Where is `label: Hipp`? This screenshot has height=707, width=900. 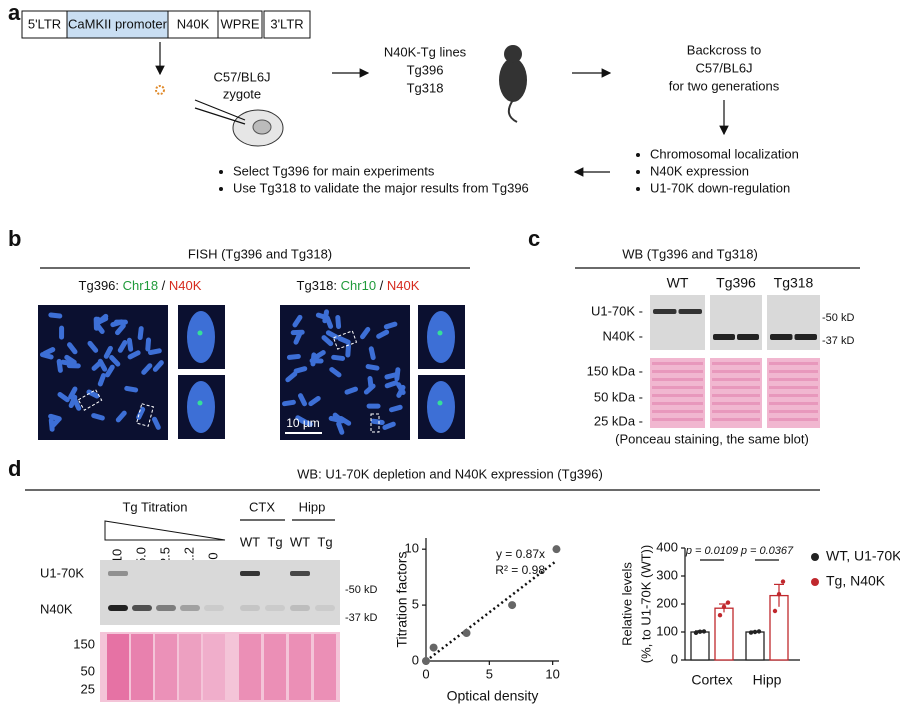
label: Hipp is located at coordinates (312, 506).